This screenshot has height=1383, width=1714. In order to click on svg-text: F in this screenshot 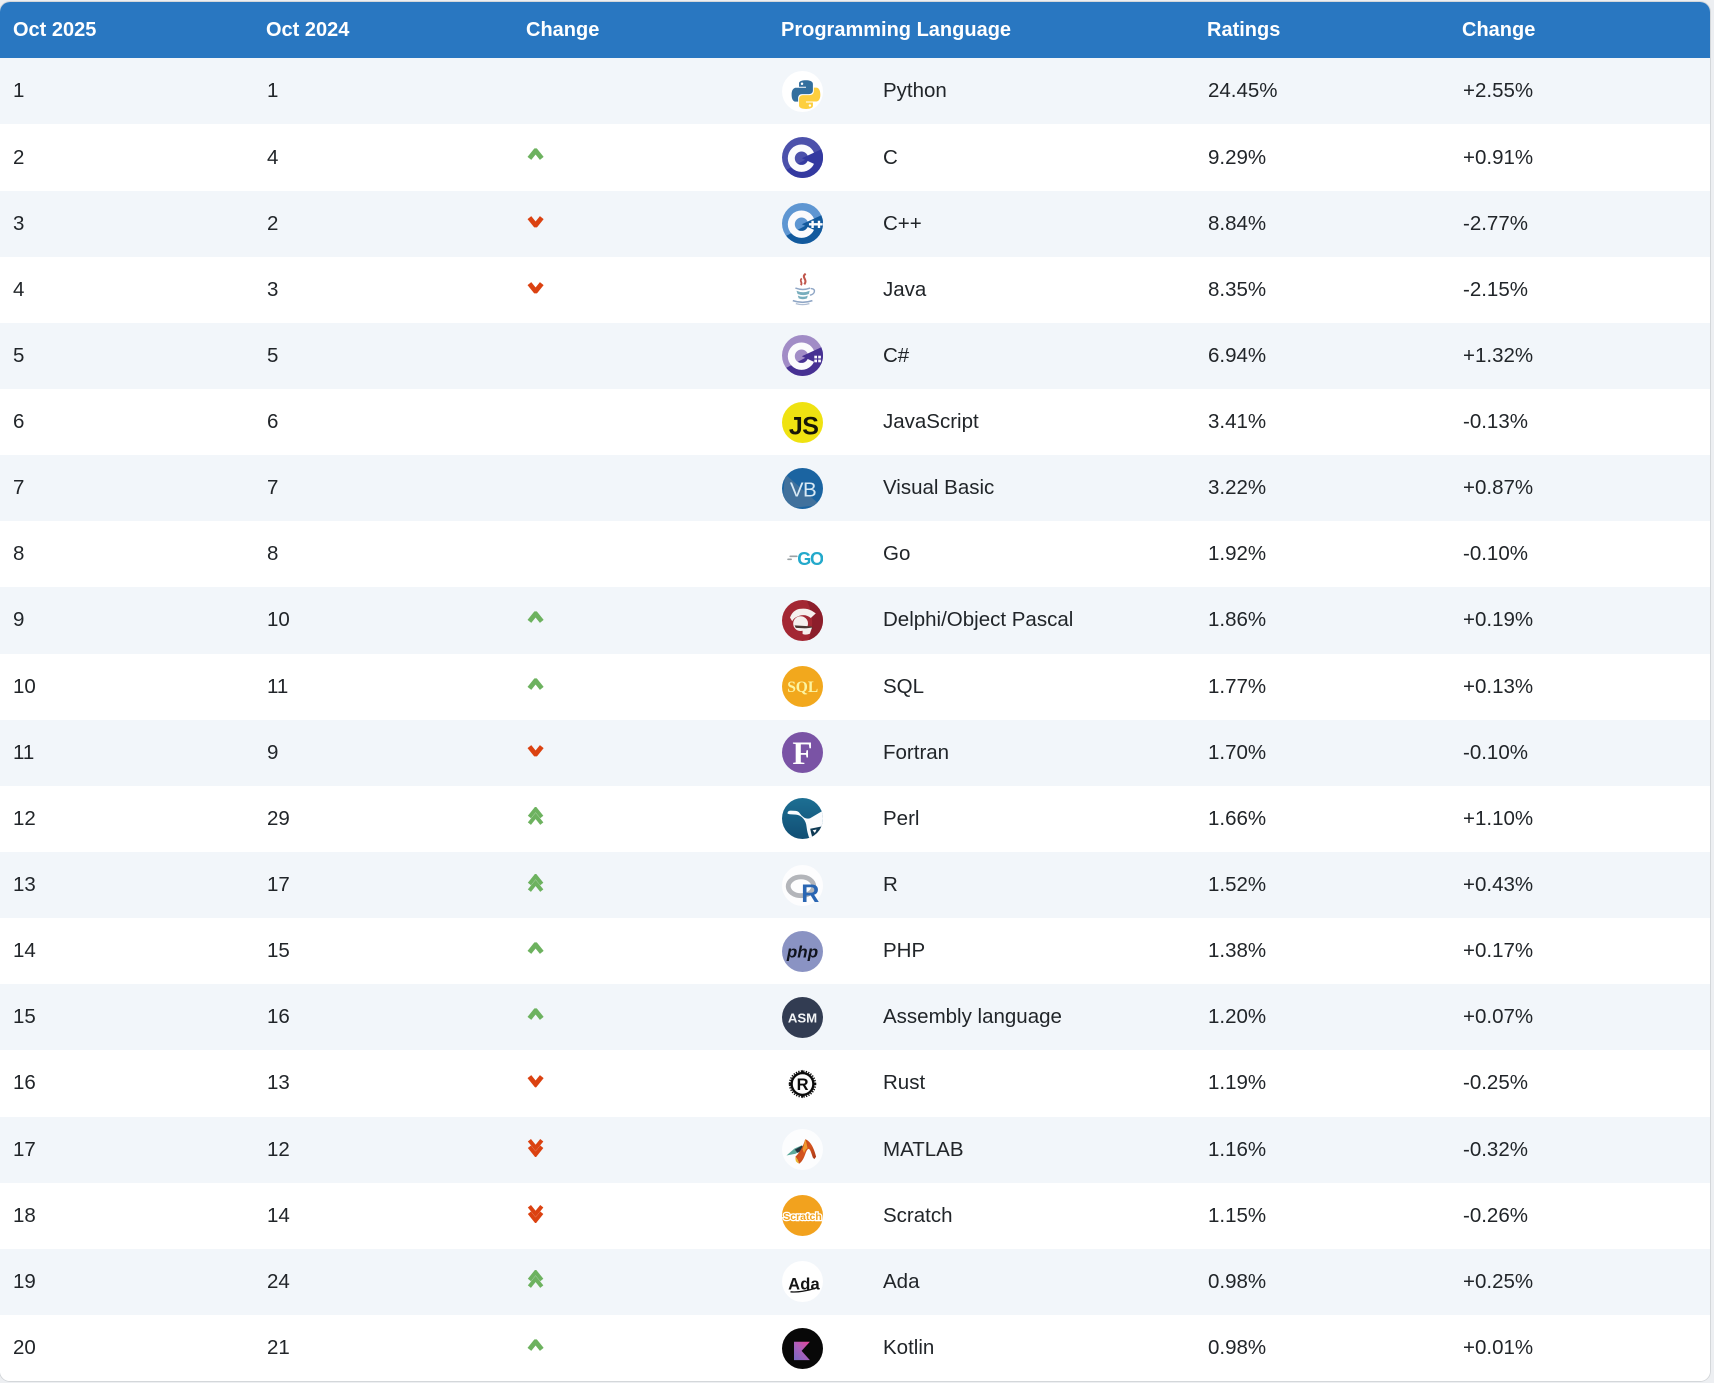, I will do `click(802, 754)`.